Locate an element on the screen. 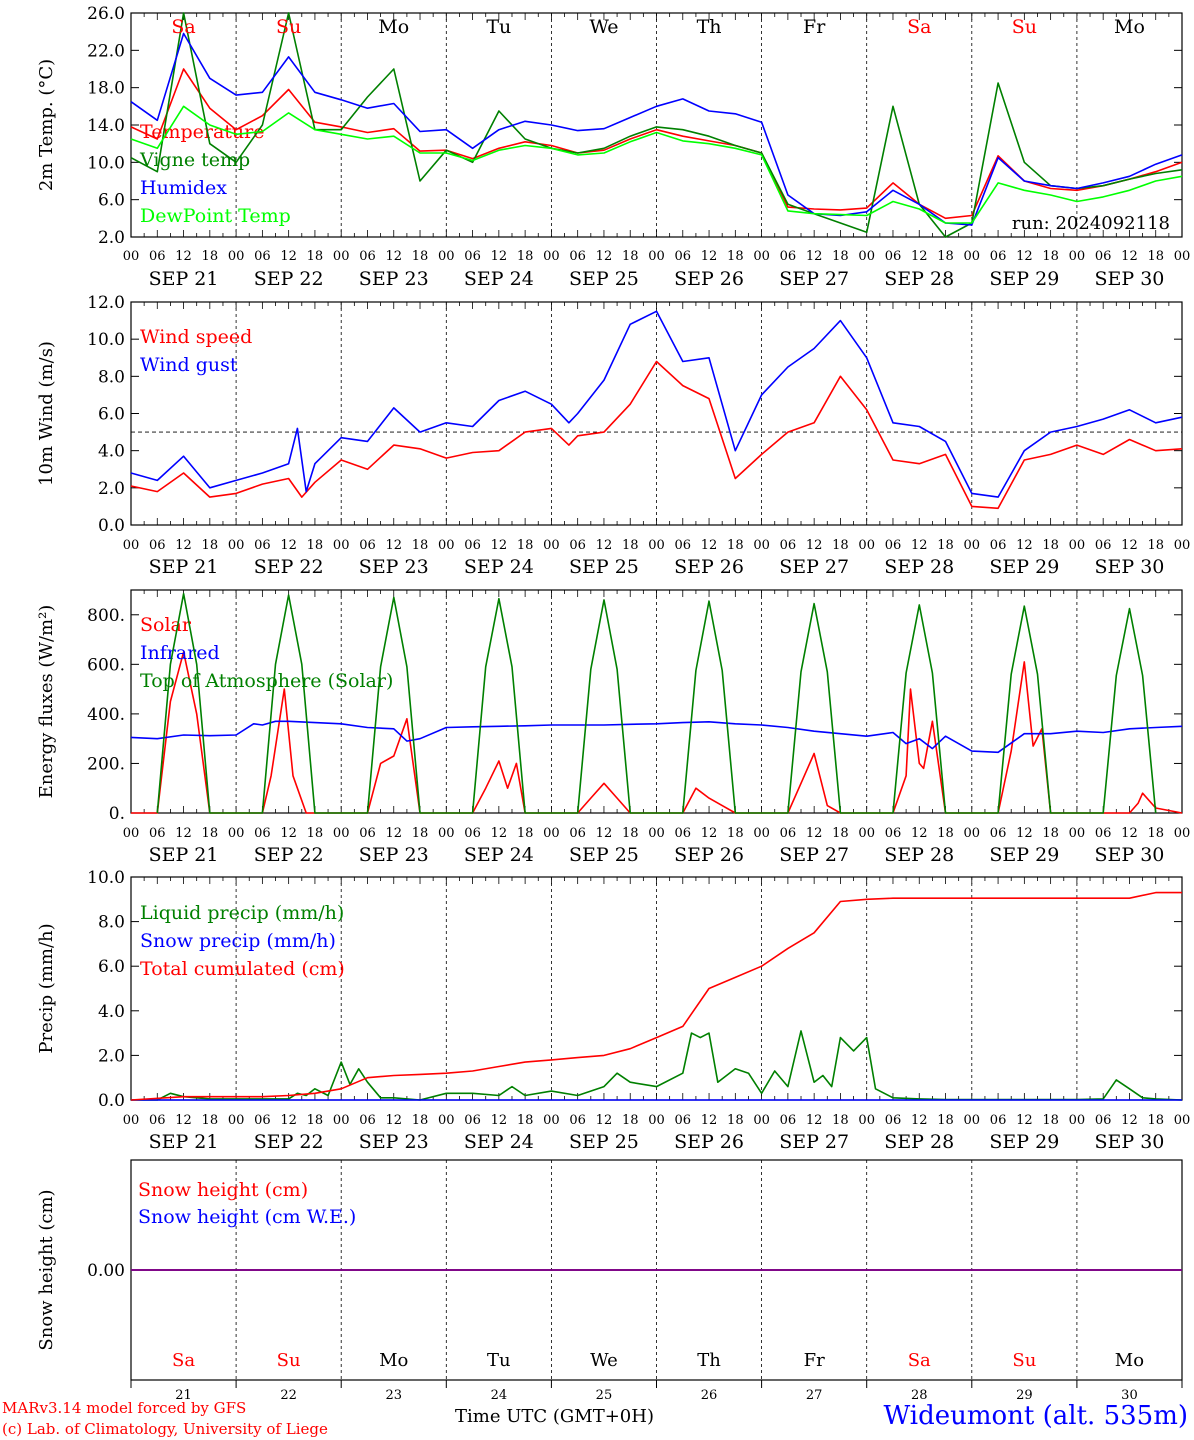 The image size is (1194, 1440). y-axis-label: 2m Temp. (°C) is located at coordinates (46, 125).